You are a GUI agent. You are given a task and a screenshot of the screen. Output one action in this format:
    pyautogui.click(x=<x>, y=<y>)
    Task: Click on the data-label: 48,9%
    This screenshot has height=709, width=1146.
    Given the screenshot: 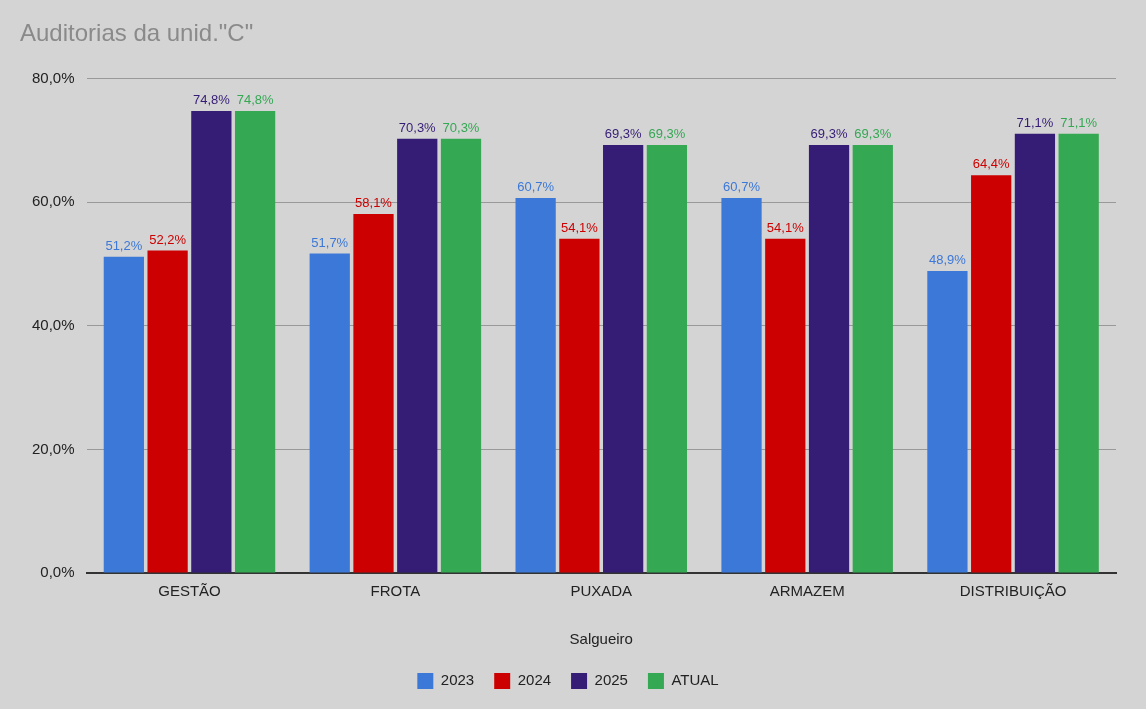 What is the action you would take?
    pyautogui.click(x=947, y=259)
    